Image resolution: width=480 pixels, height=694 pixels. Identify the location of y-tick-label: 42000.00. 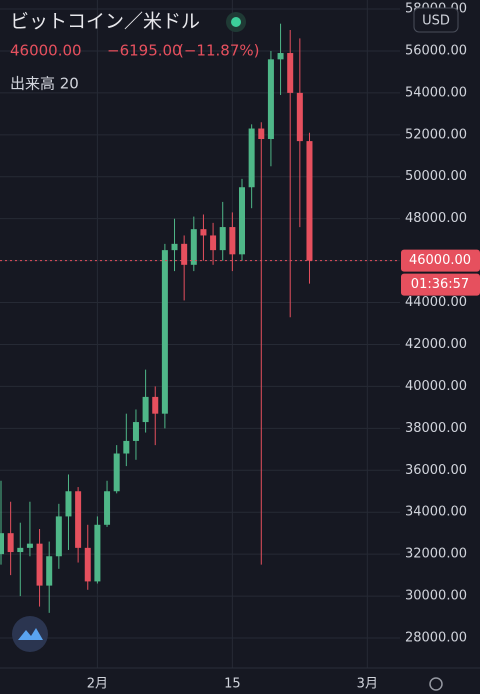
(436, 344).